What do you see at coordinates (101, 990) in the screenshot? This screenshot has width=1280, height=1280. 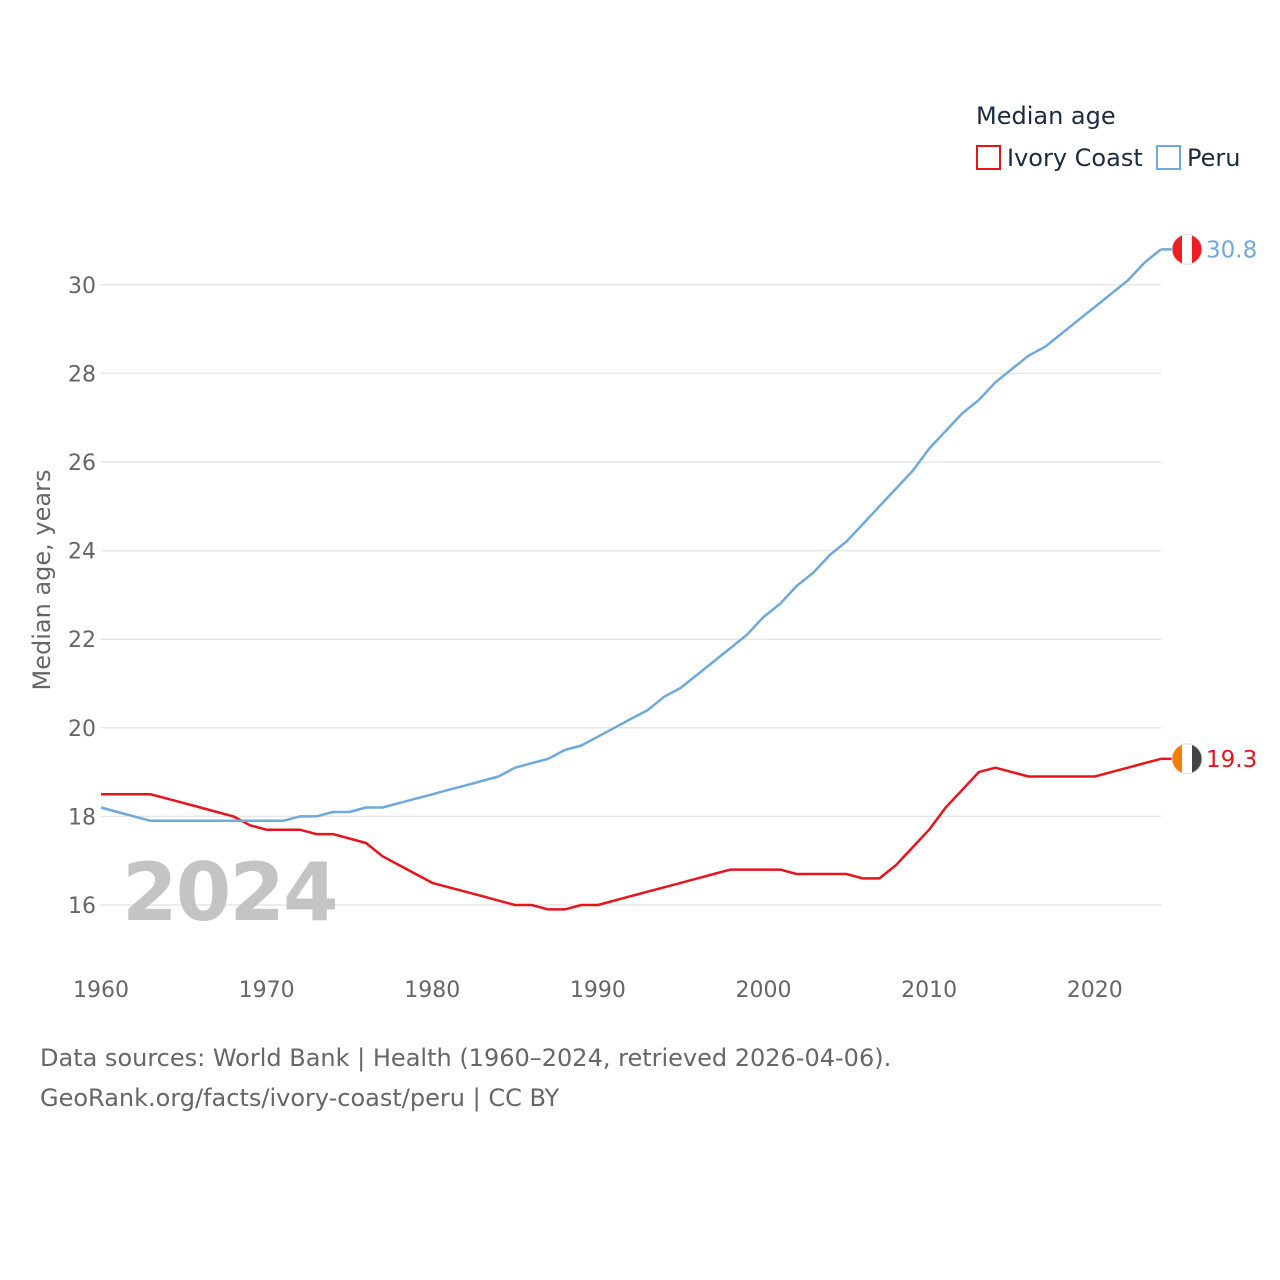 I see `x-tick-label-1960: 1960` at bounding box center [101, 990].